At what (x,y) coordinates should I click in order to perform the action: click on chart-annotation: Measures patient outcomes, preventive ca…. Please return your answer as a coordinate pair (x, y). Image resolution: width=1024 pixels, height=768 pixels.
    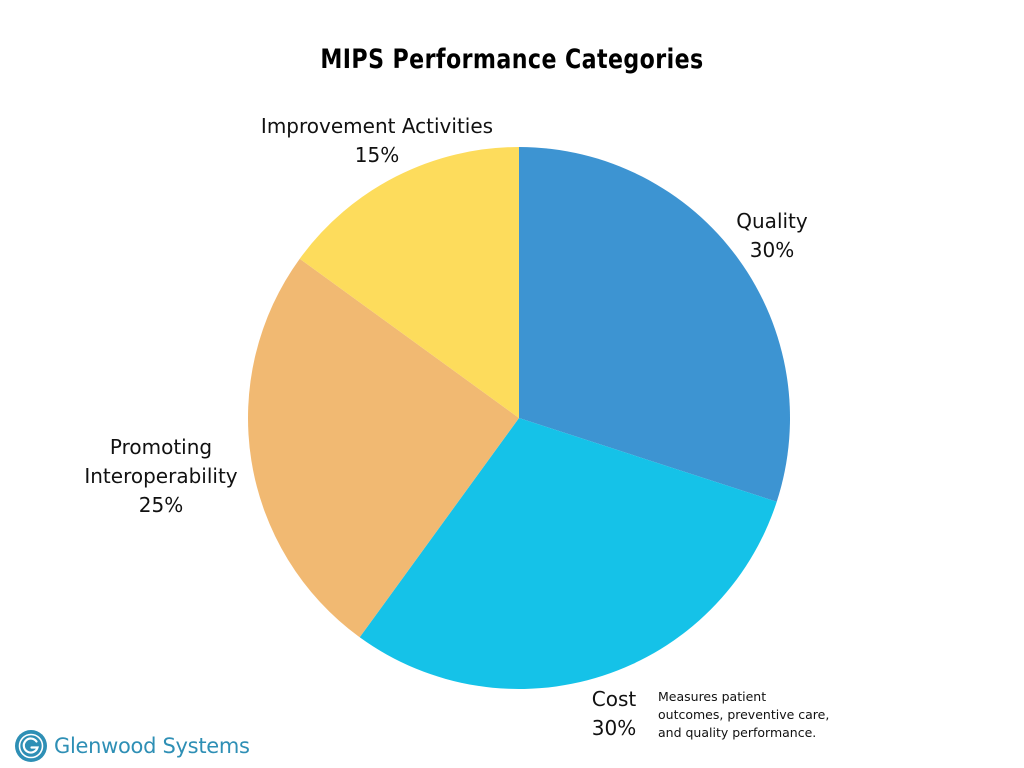
    Looking at the image, I should click on (758, 715).